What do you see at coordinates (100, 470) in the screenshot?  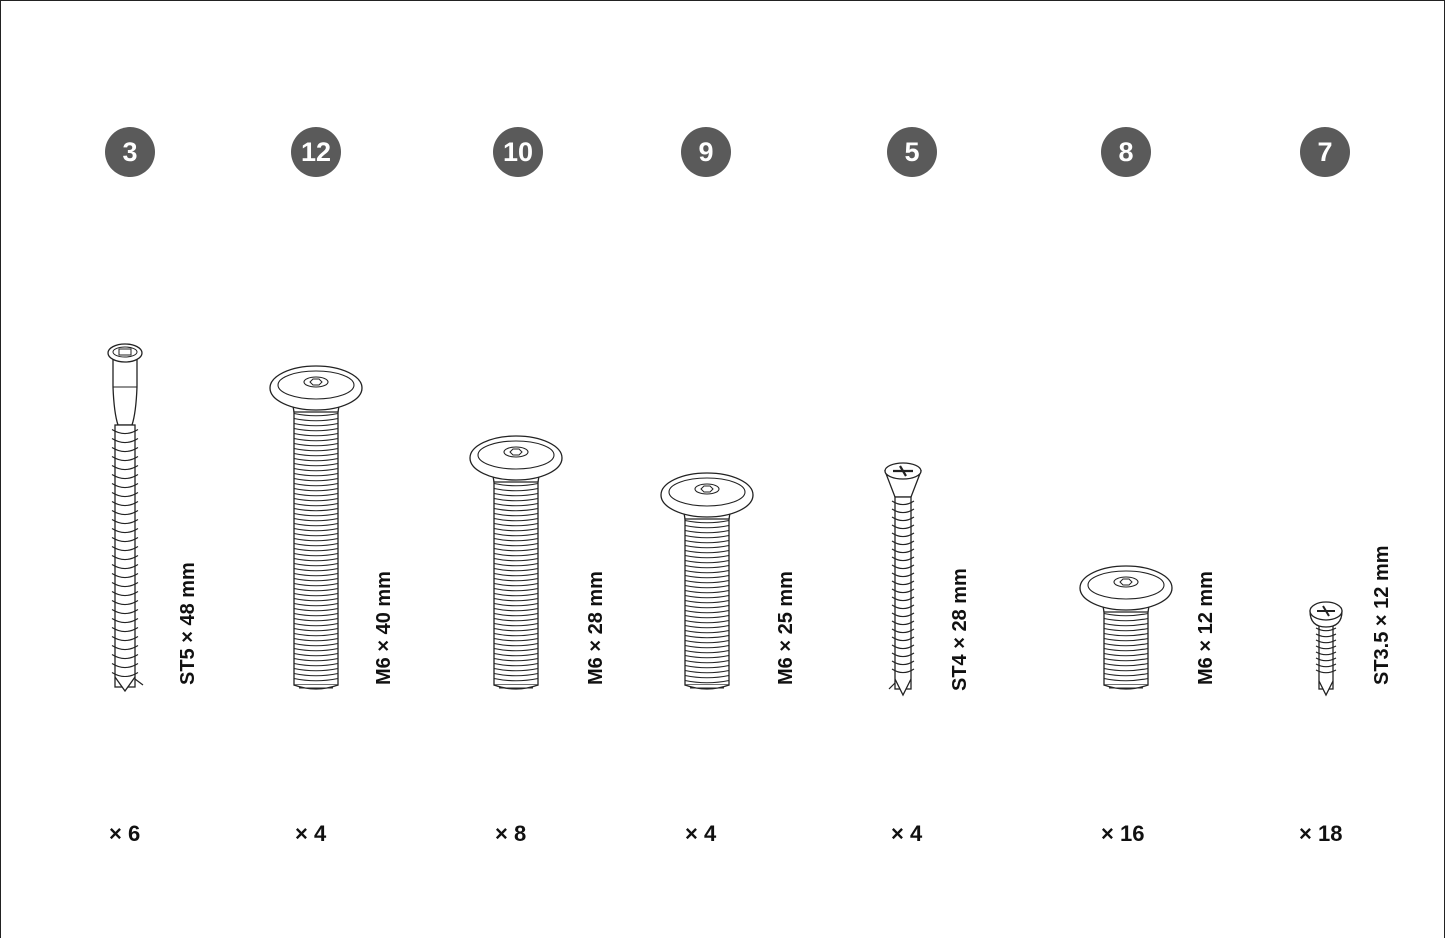 I see `part-3: 3 ST5 × 48 mm × 6` at bounding box center [100, 470].